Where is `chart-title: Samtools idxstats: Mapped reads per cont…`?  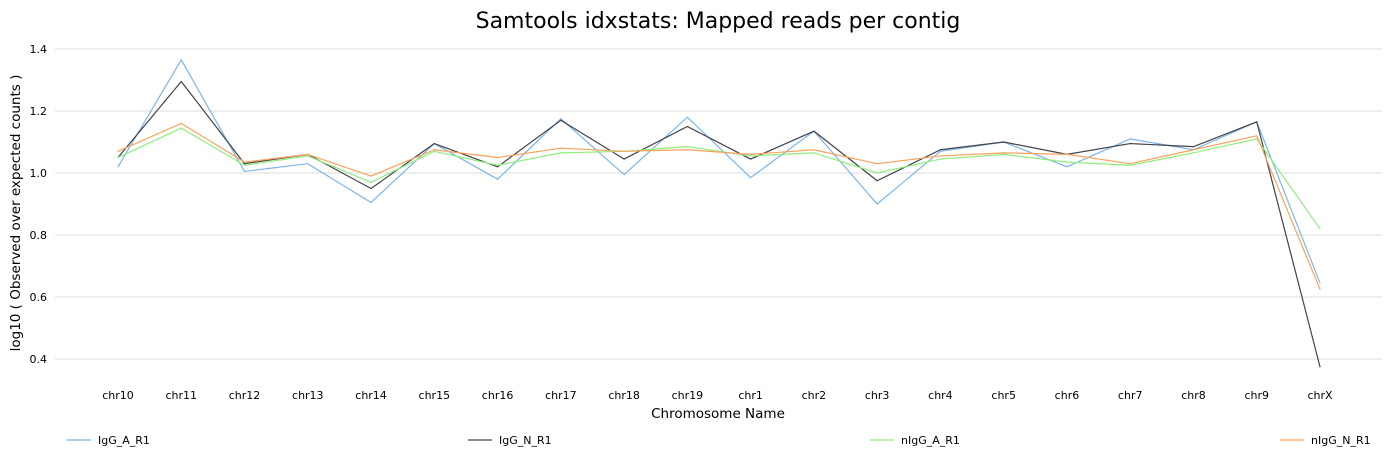
chart-title: Samtools idxstats: Mapped reads per cont… is located at coordinates (718, 21).